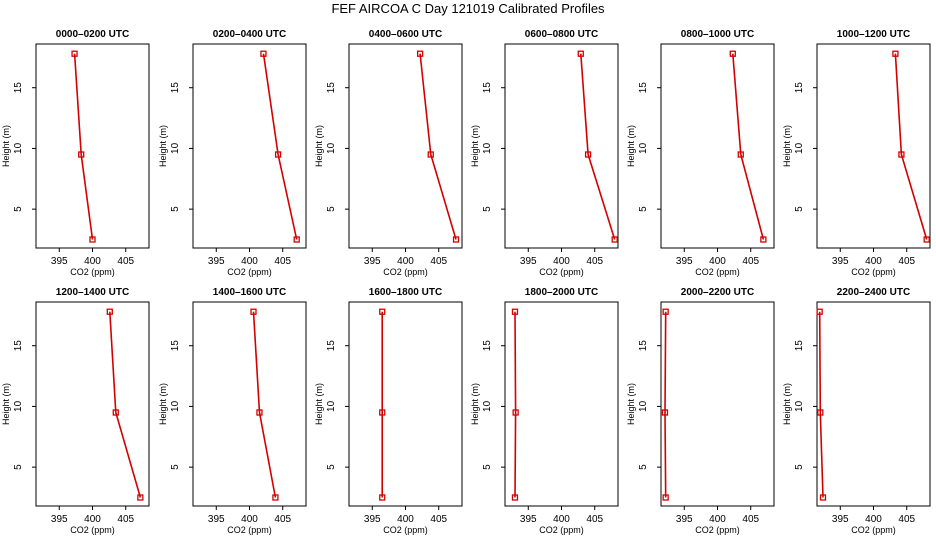 The height and width of the screenshot is (540, 936). I want to click on panel-title: 1400–1600 UTC, so click(249, 292).